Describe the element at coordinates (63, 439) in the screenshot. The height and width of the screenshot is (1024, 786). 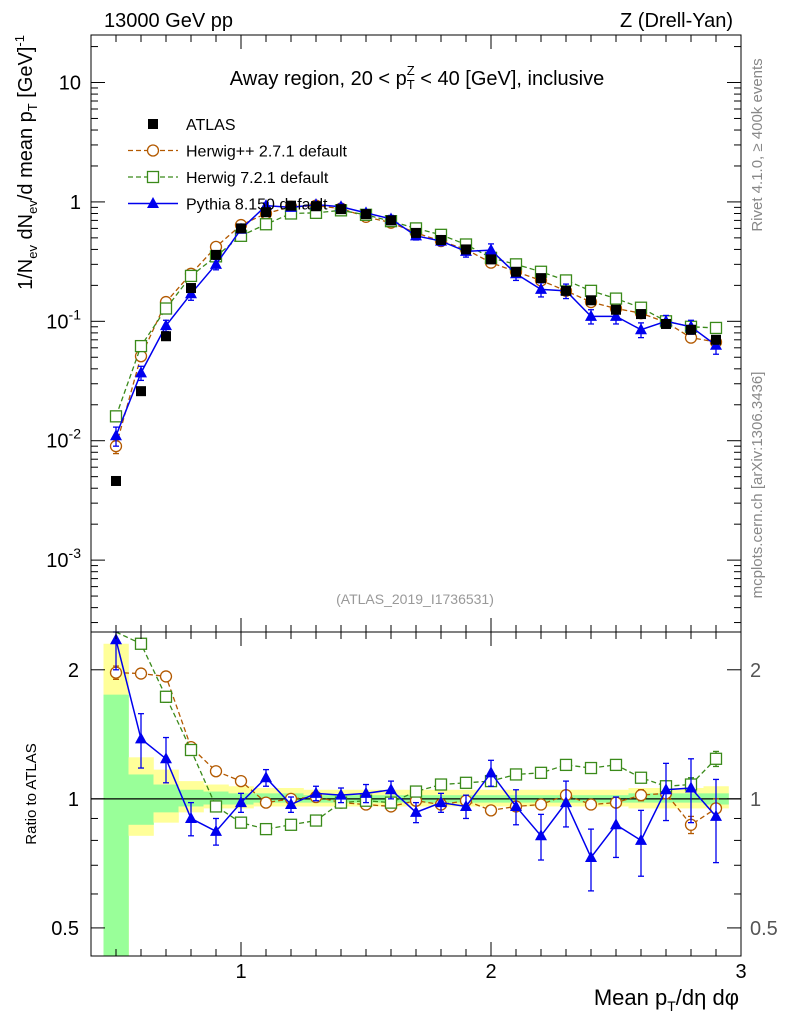
I see `y-tick-label: 10⁻²` at that location.